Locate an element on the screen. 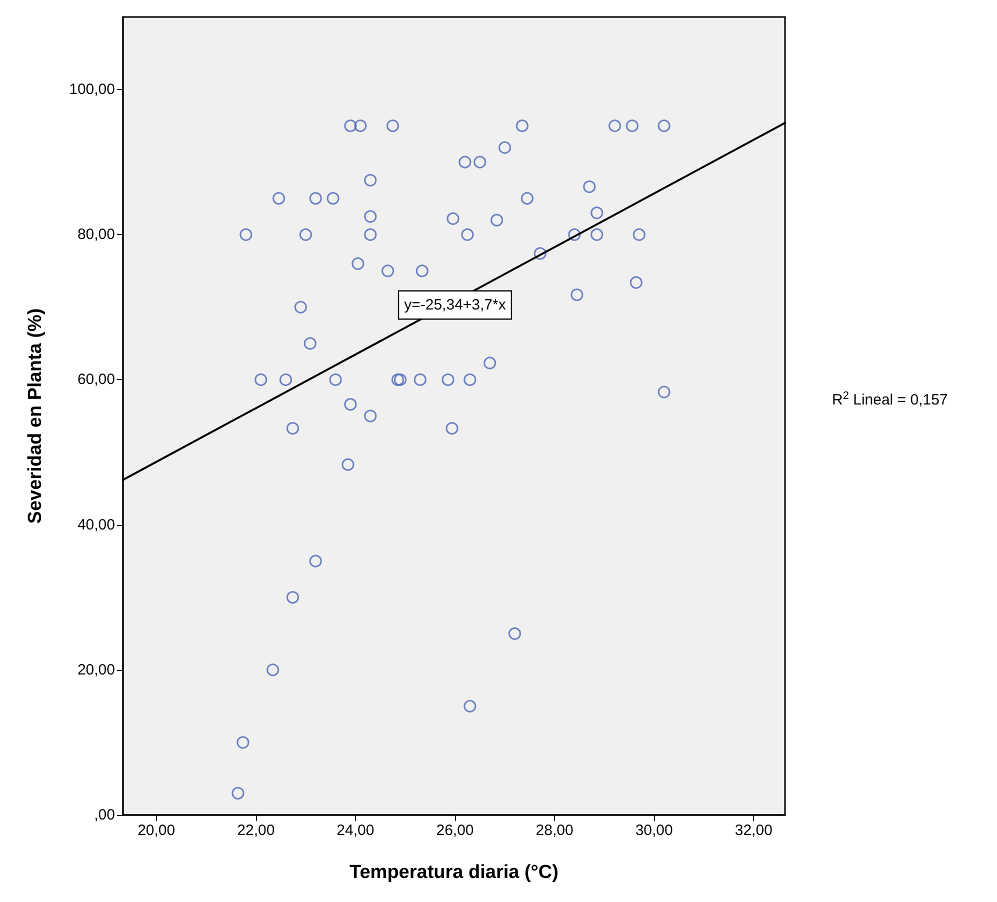  x-axis-title: Temperatura diaria (°C) is located at coordinates (454, 872).